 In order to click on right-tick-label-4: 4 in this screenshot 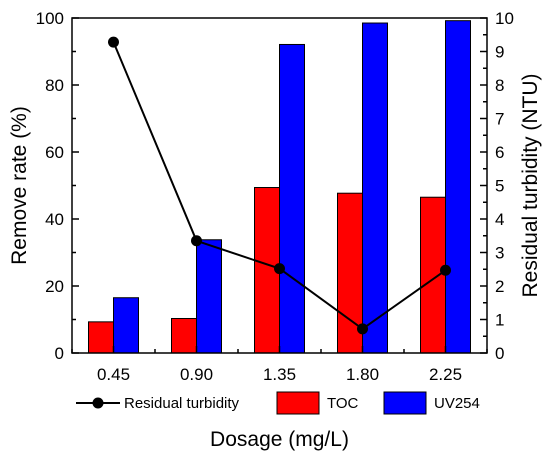, I will do `click(499, 219)`.